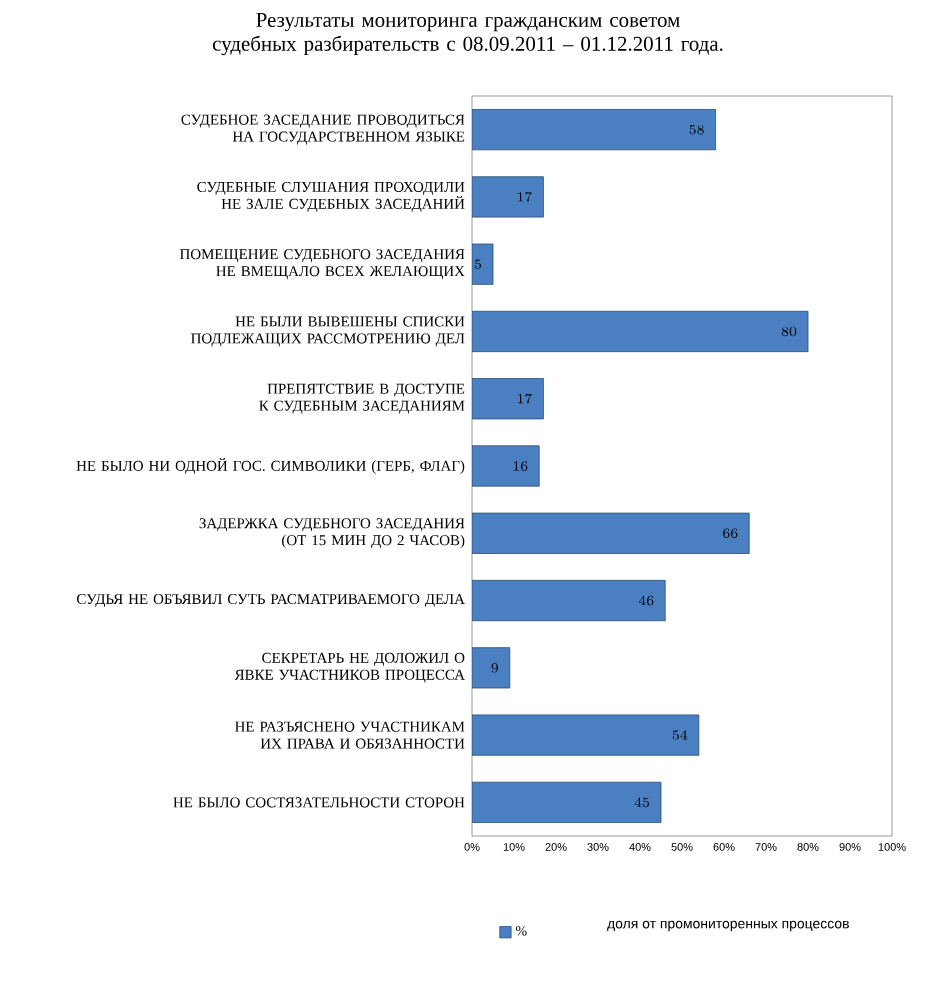  Describe the element at coordinates (467, 34) in the screenshot. I see `chart-title: Результаты мониторинга гражданским советом судебных разбирательств с 08.09.2011 – 01.12.2011 года.` at that location.